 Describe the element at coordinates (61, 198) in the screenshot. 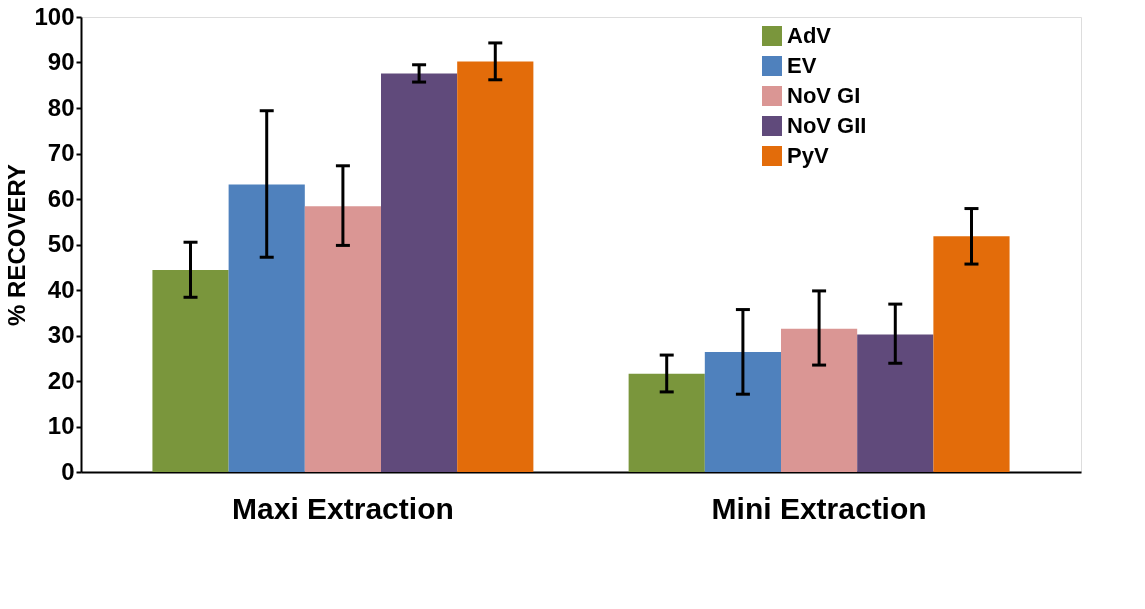

I see `y-tick-label: 60` at that location.